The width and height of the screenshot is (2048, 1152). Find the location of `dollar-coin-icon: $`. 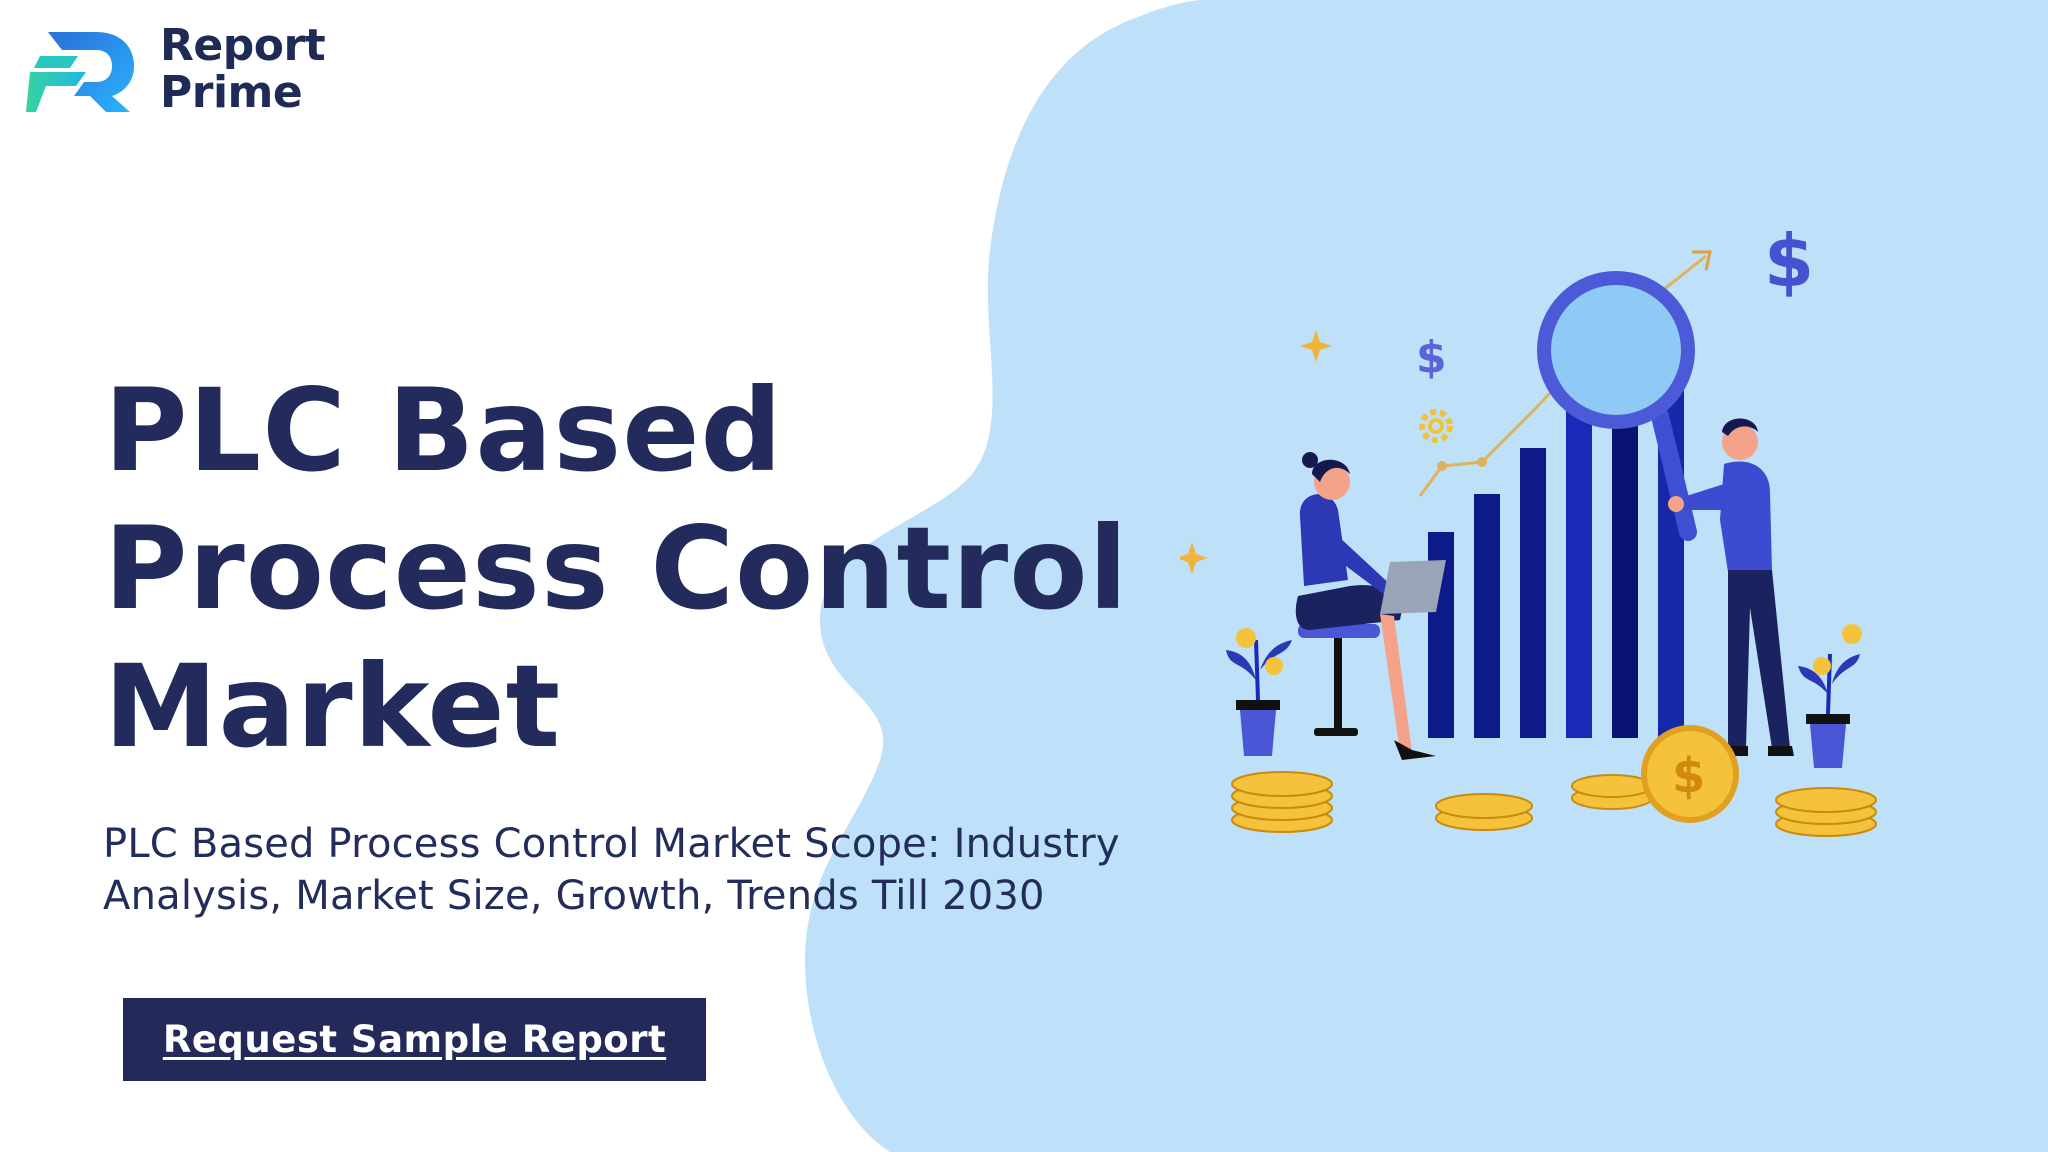

dollar-coin-icon: $ is located at coordinates (1690, 774).